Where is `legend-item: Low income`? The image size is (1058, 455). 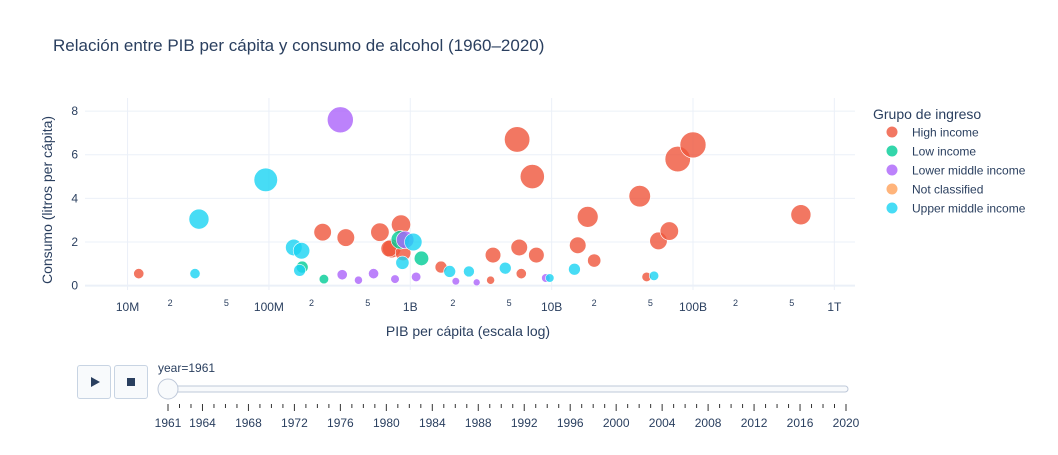 legend-item: Low income is located at coordinates (931, 152).